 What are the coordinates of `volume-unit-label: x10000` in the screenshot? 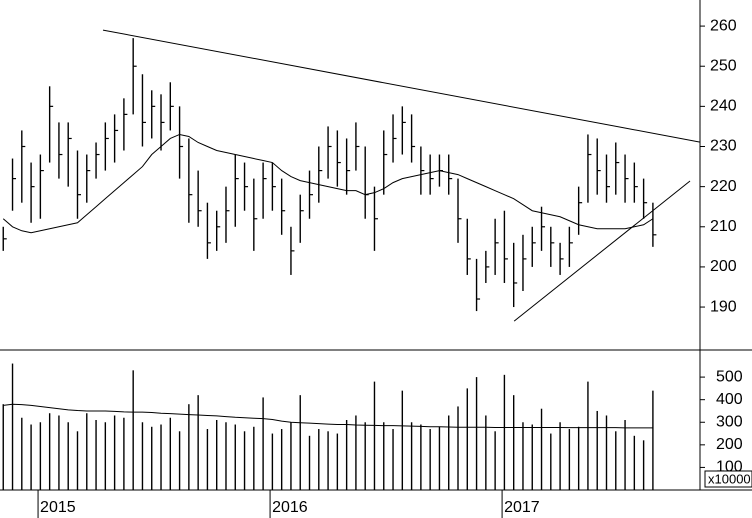 It's located at (729, 478).